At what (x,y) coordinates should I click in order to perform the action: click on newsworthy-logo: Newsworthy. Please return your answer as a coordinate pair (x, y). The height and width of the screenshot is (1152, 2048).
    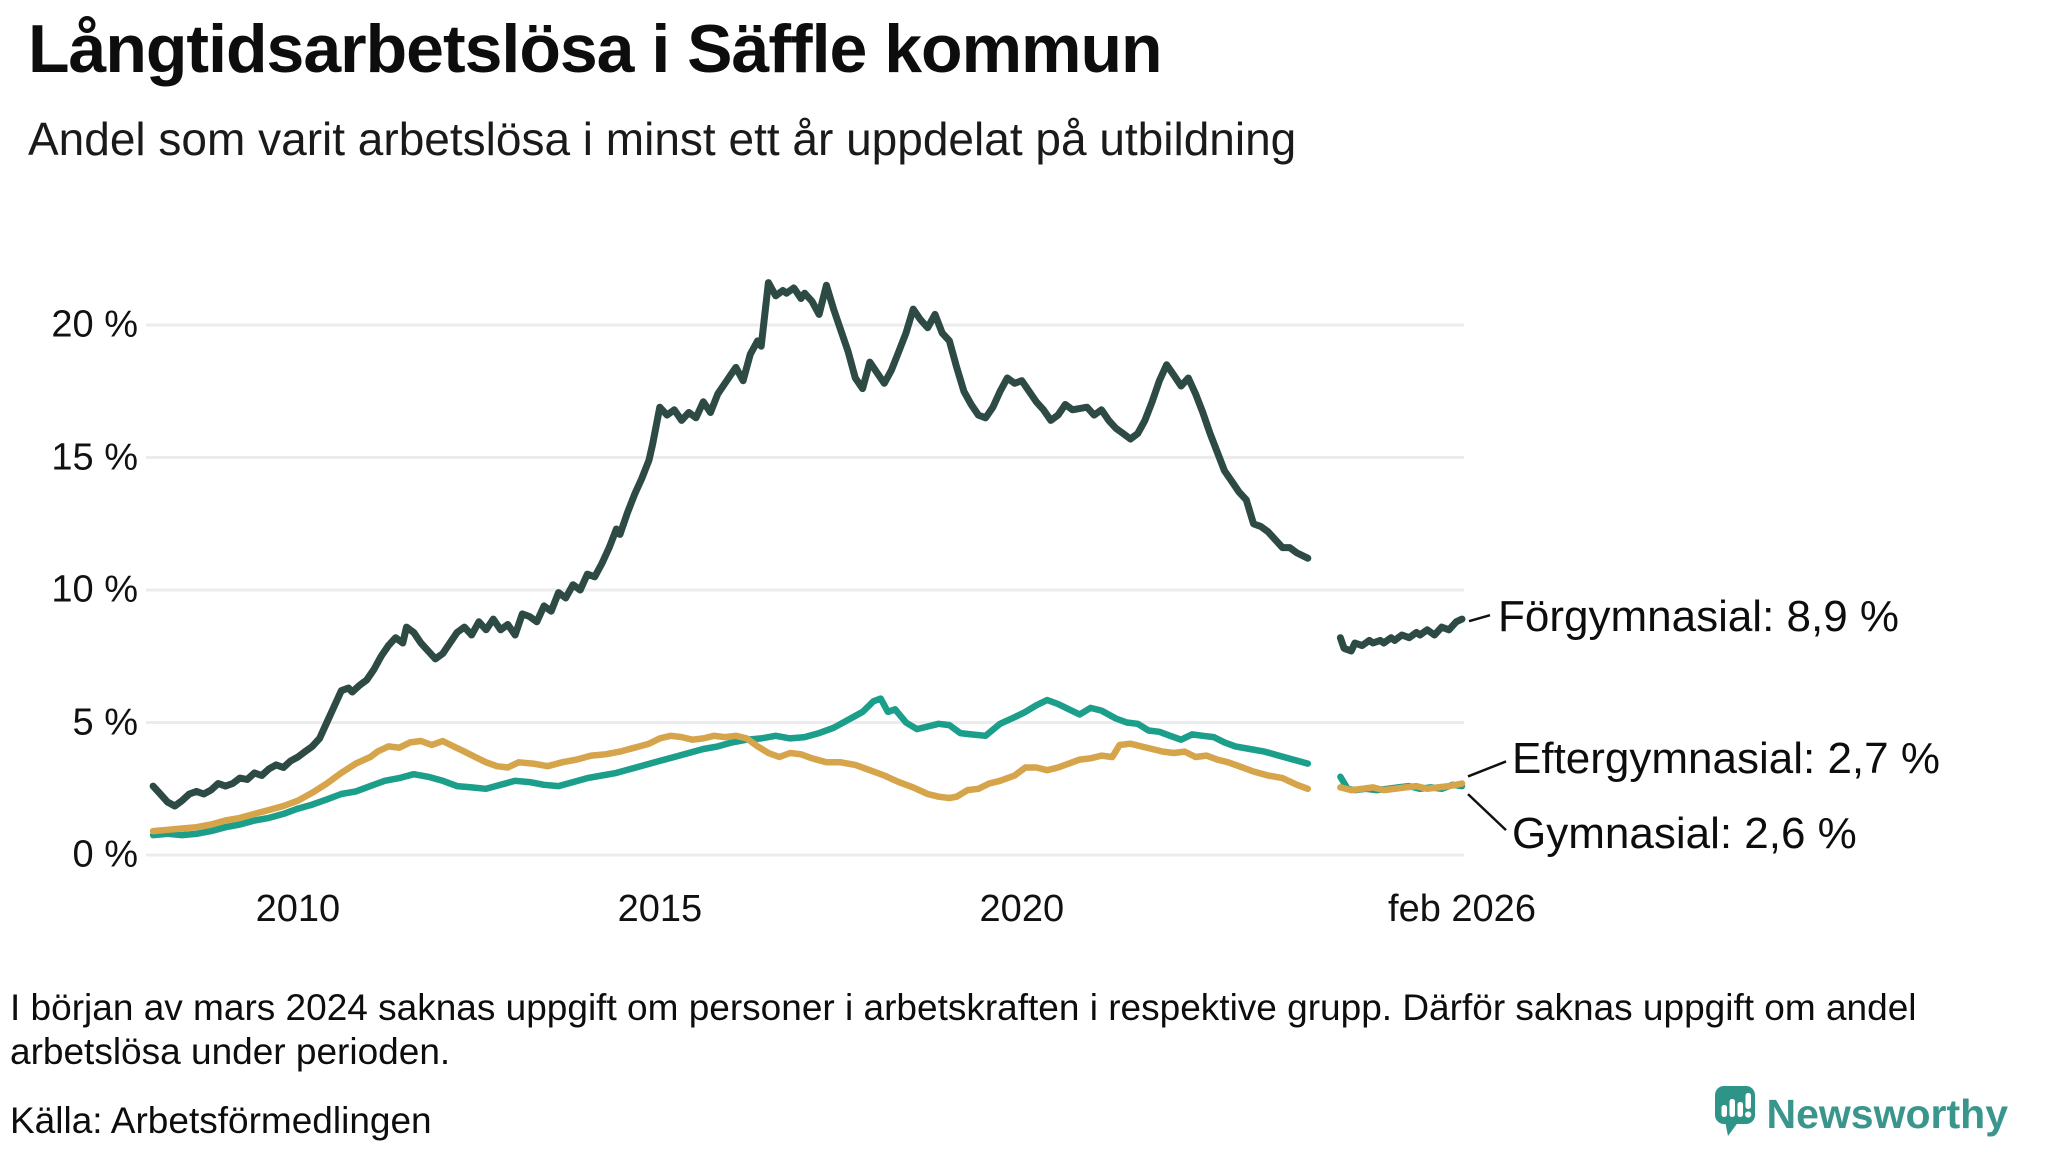
    Looking at the image, I should click on (1861, 1114).